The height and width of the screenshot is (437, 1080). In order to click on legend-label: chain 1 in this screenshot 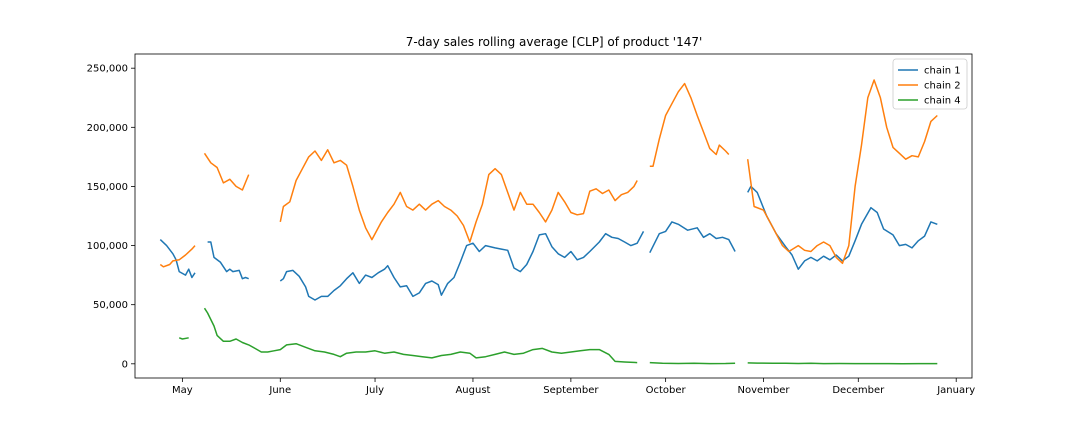, I will do `click(942, 71)`.